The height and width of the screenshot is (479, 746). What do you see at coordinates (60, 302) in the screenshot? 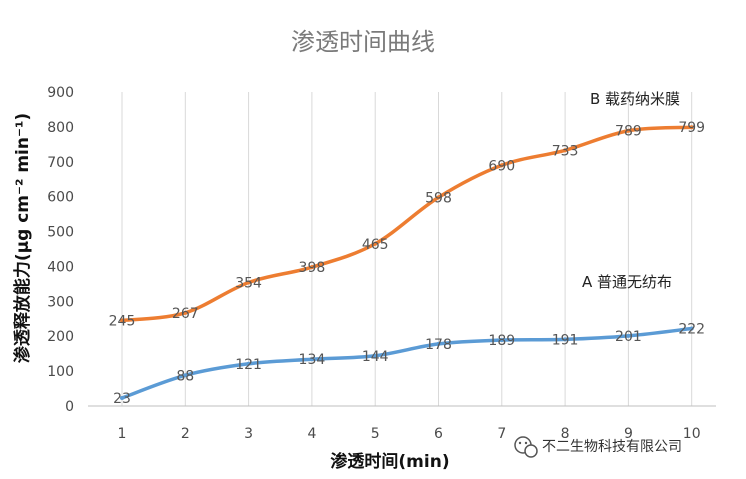
I see `y-tick-label: 300` at bounding box center [60, 302].